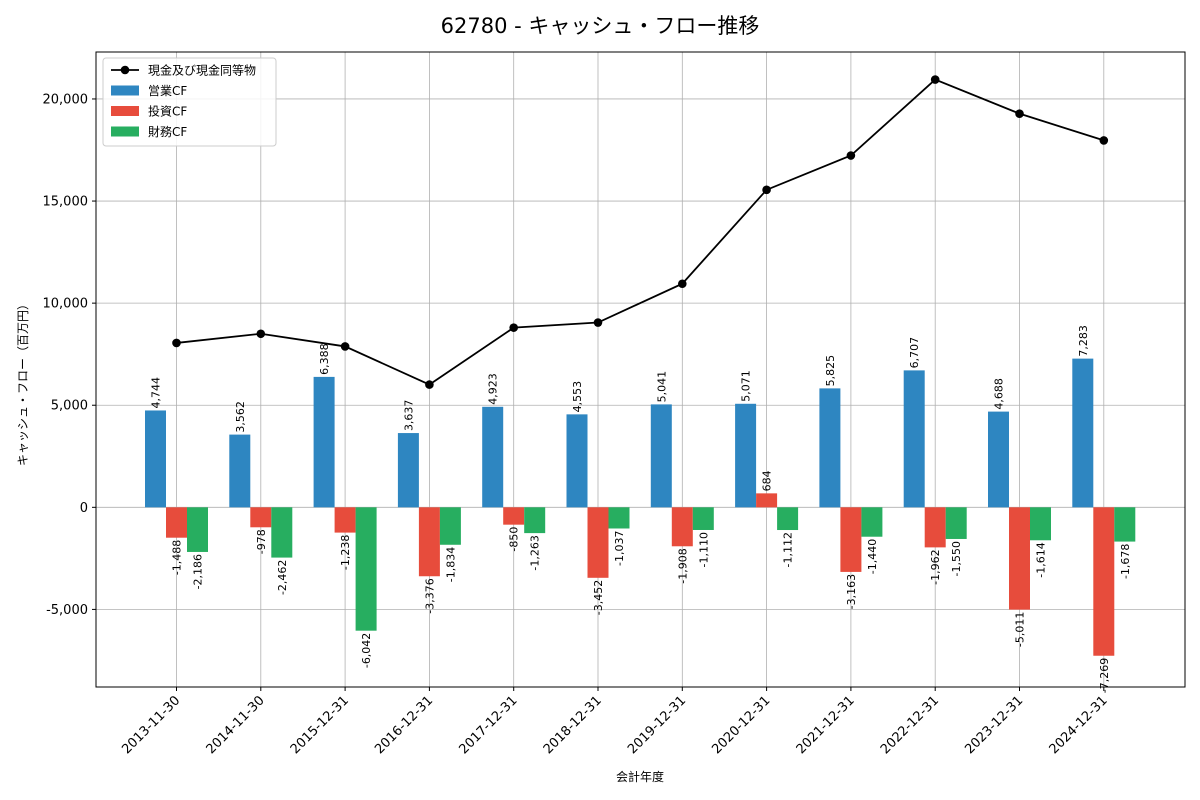 The height and width of the screenshot is (800, 1200). I want to click on x-tick-label: 2018-12-31, so click(573, 725).